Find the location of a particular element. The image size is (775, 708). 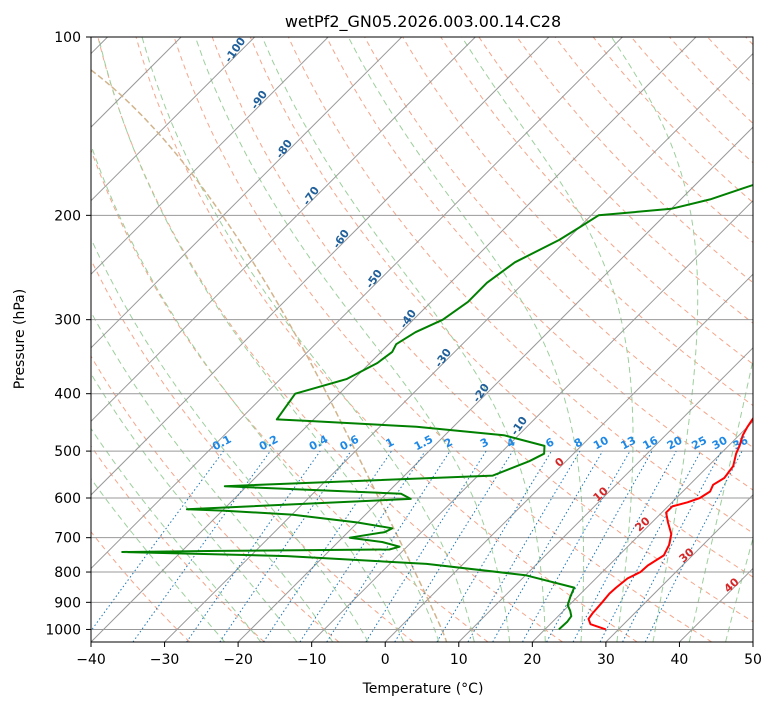

y-tick-label: 100 is located at coordinates (67, 38).